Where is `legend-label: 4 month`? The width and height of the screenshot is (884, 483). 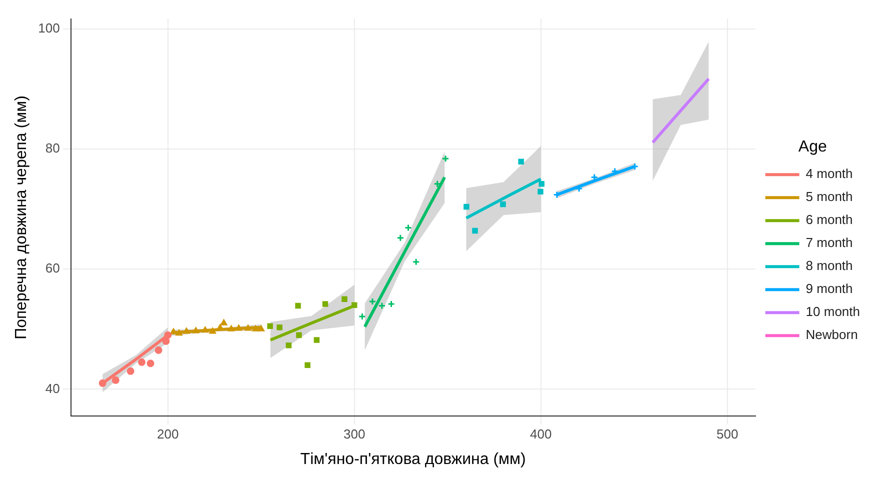 legend-label: 4 month is located at coordinates (829, 174).